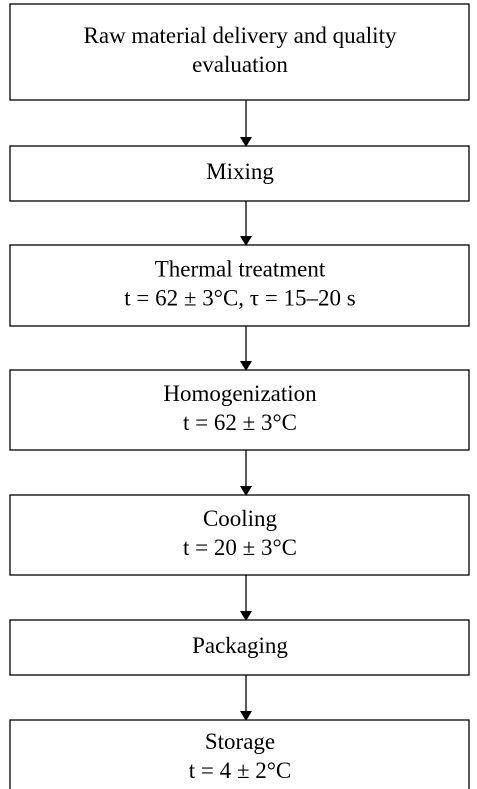 The width and height of the screenshot is (477, 789). What do you see at coordinates (240, 393) in the screenshot?
I see `box-label: Homogenization` at bounding box center [240, 393].